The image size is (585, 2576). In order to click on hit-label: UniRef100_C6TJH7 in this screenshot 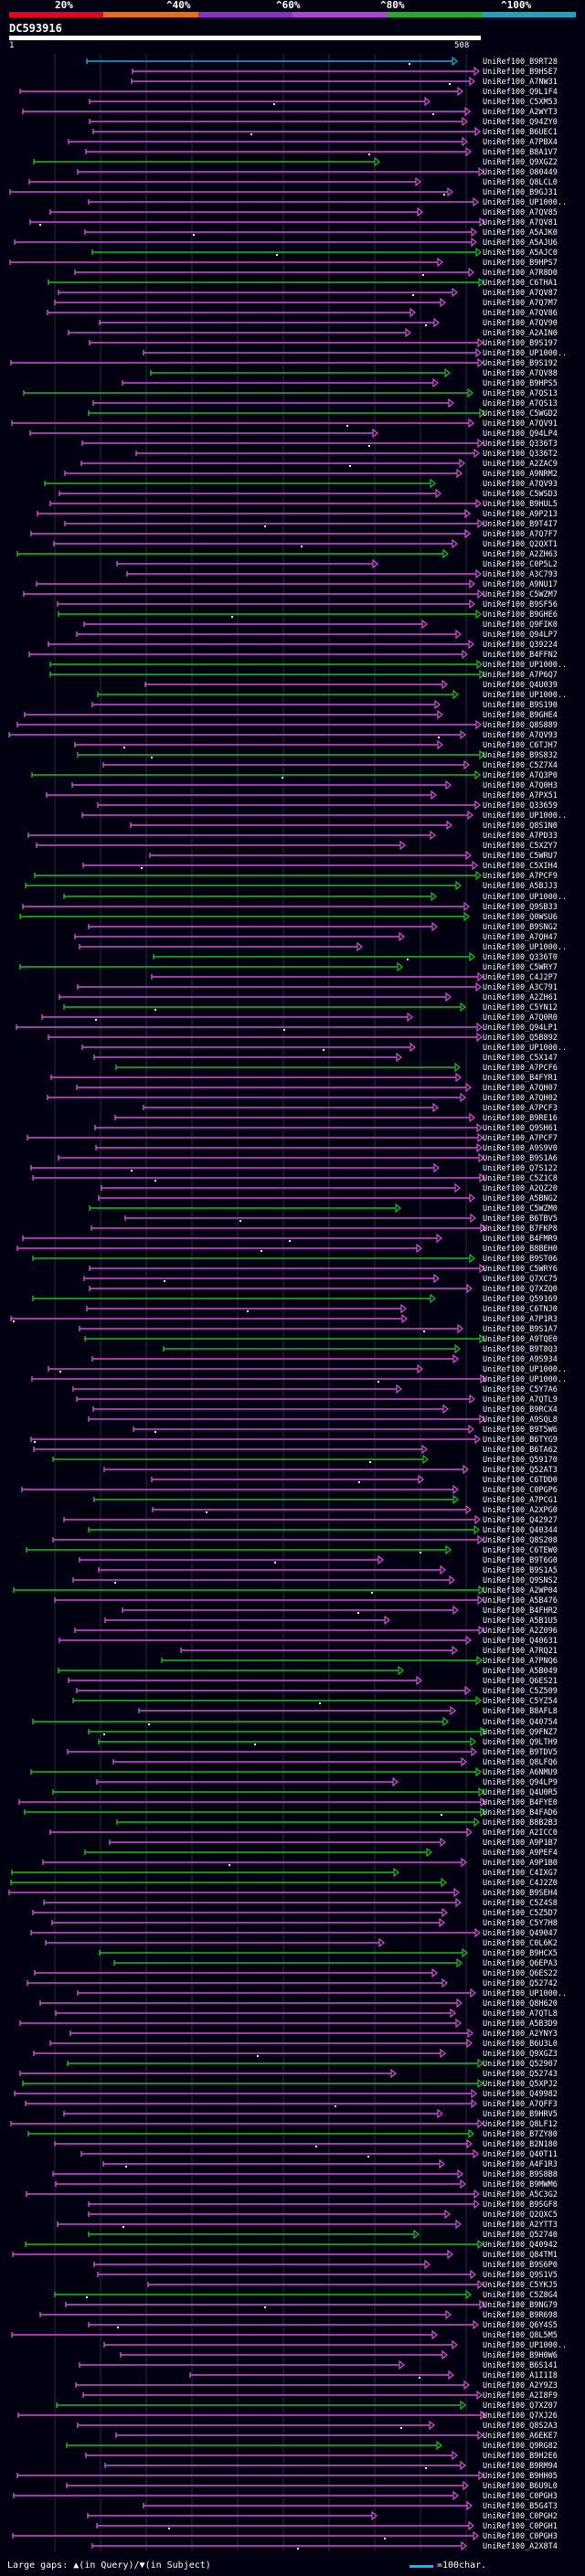, I will do `click(520, 745)`.